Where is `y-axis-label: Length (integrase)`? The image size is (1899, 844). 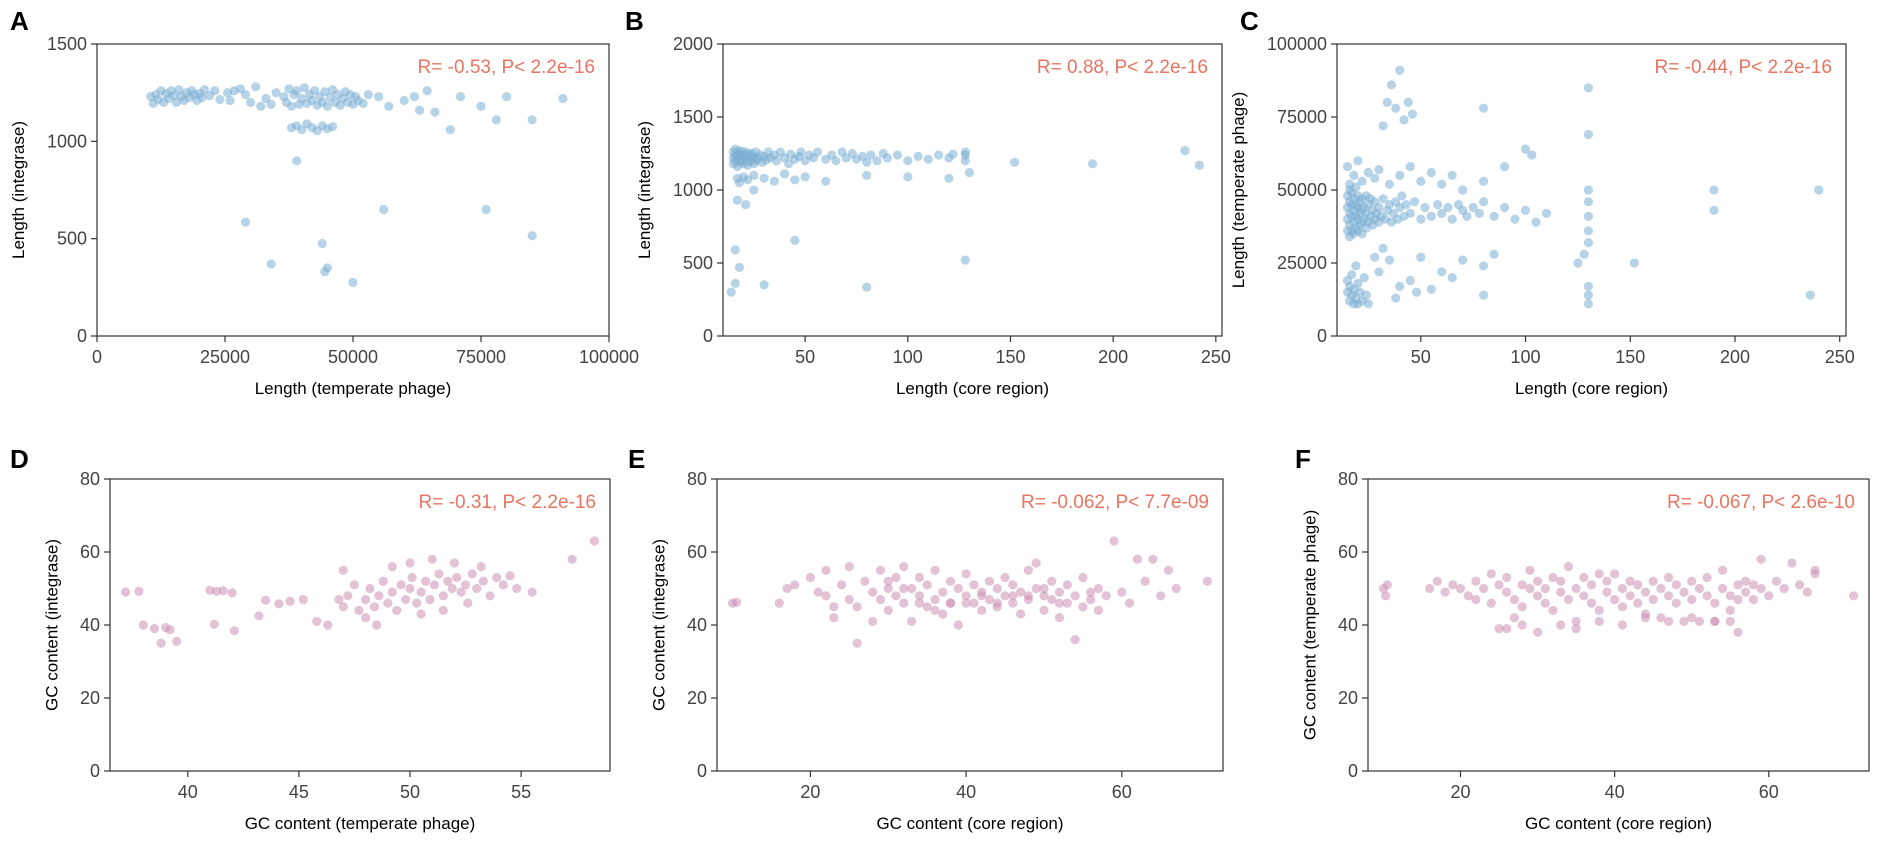 y-axis-label: Length (integrase) is located at coordinates (18, 190).